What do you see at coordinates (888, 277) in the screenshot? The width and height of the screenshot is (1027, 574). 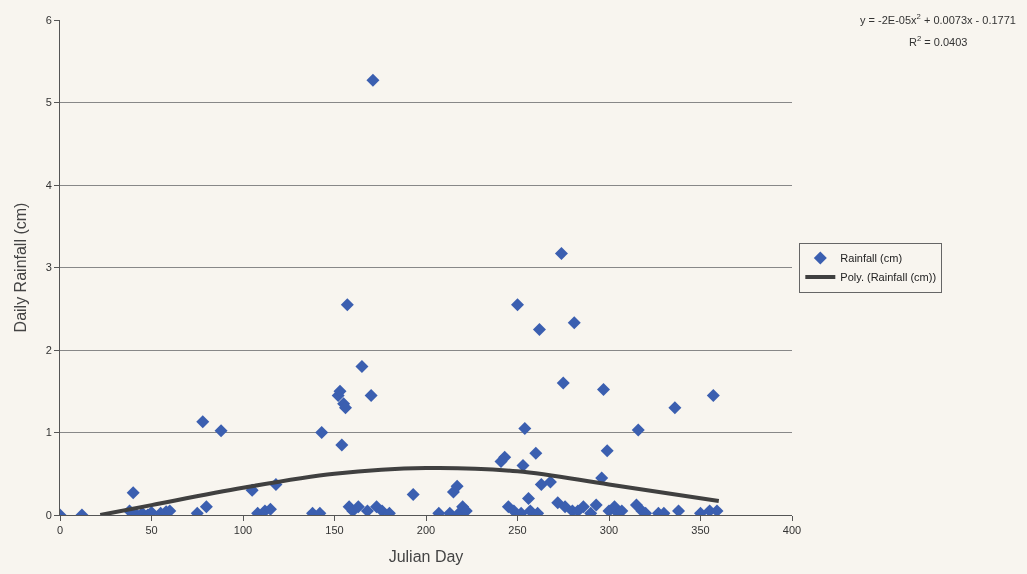 I see `legend-label: Poly. (Rainfall (cm))` at bounding box center [888, 277].